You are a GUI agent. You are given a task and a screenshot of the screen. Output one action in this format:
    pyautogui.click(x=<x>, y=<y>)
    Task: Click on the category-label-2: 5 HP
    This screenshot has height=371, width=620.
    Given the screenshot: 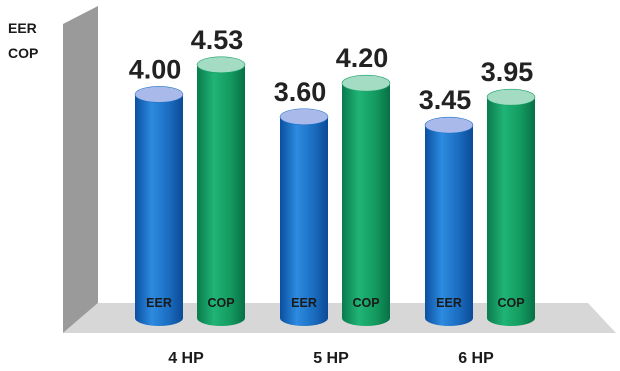 What is the action you would take?
    pyautogui.click(x=331, y=358)
    